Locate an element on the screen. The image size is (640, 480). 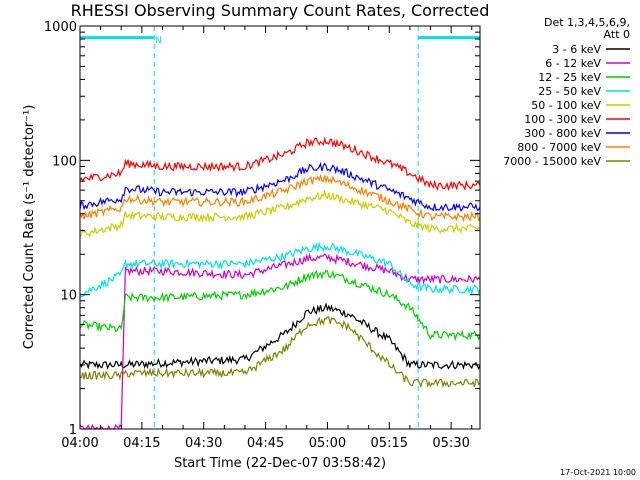
x-tick-label-4: 05:00 is located at coordinates (327, 443).